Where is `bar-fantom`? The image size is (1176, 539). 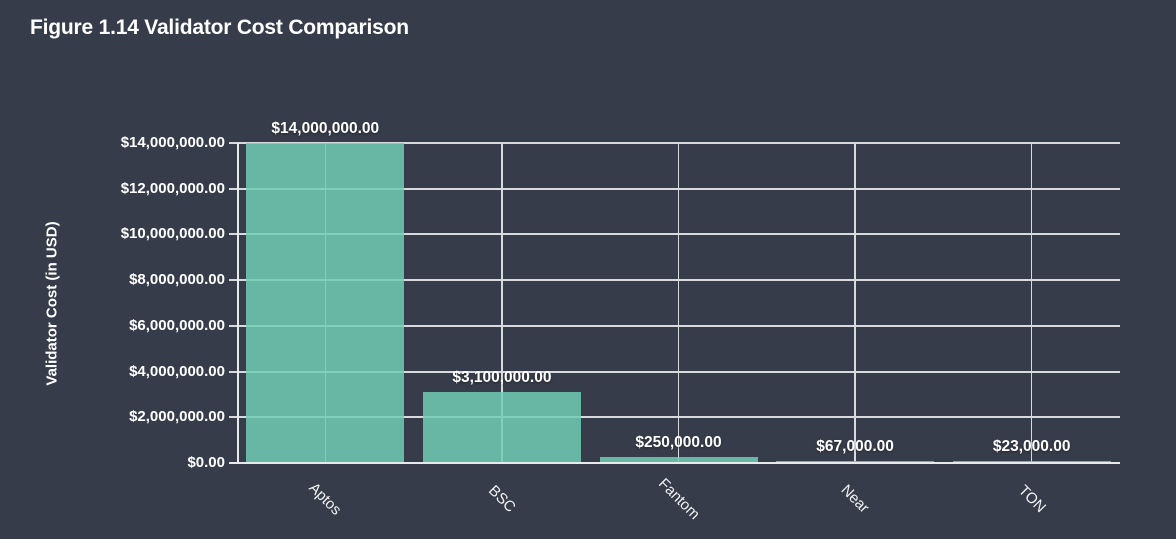
bar-fantom is located at coordinates (678, 460).